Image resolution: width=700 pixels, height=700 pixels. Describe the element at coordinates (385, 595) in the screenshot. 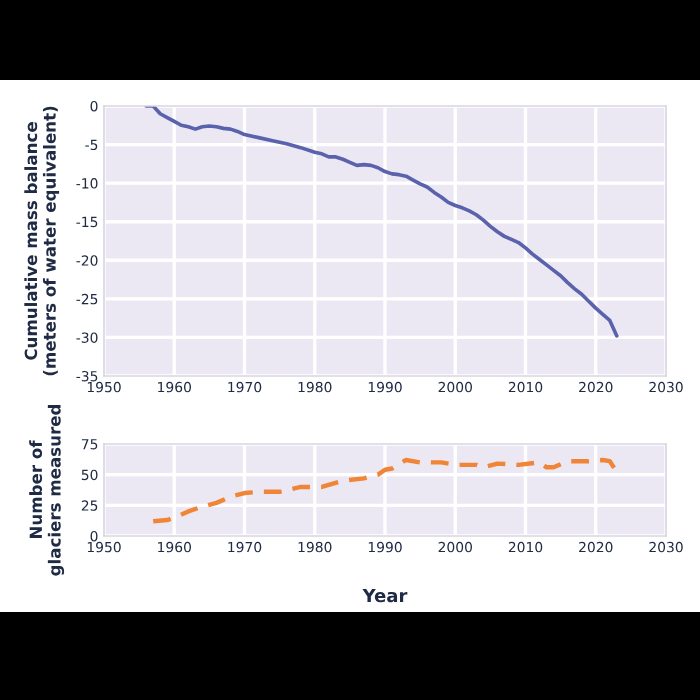

I see `x-axis-title: Year` at that location.